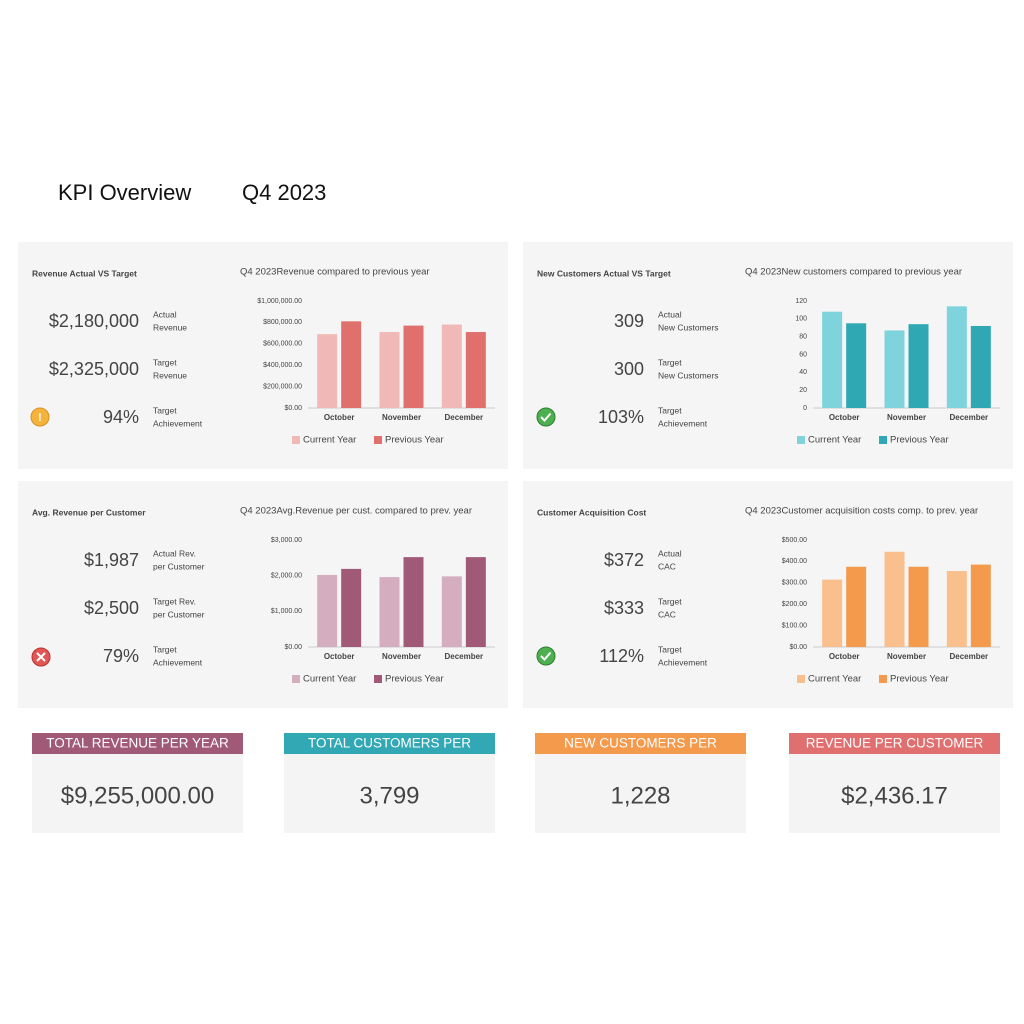 This screenshot has height=1024, width=1024. What do you see at coordinates (286, 540) in the screenshot?
I see `y-tick-label: $3,000.00` at bounding box center [286, 540].